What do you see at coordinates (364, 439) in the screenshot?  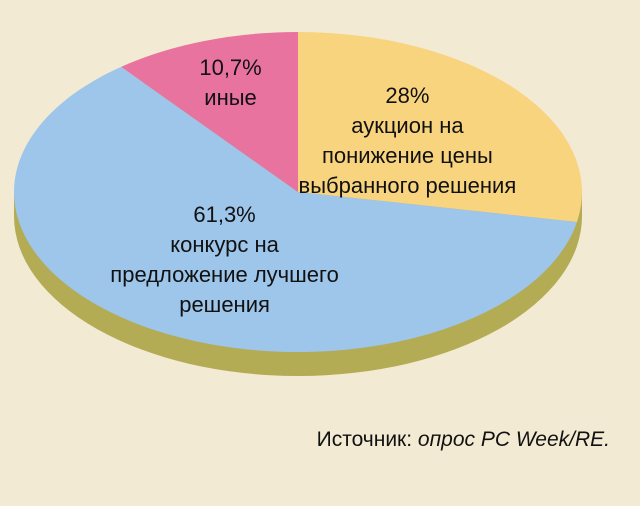 I see `source-prefix: Источник:` at bounding box center [364, 439].